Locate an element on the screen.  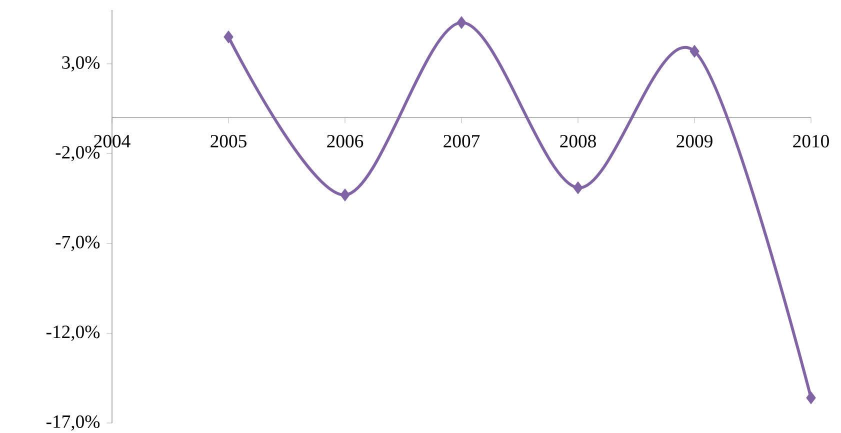
y-tick-label: -2,0% is located at coordinates (78, 154).